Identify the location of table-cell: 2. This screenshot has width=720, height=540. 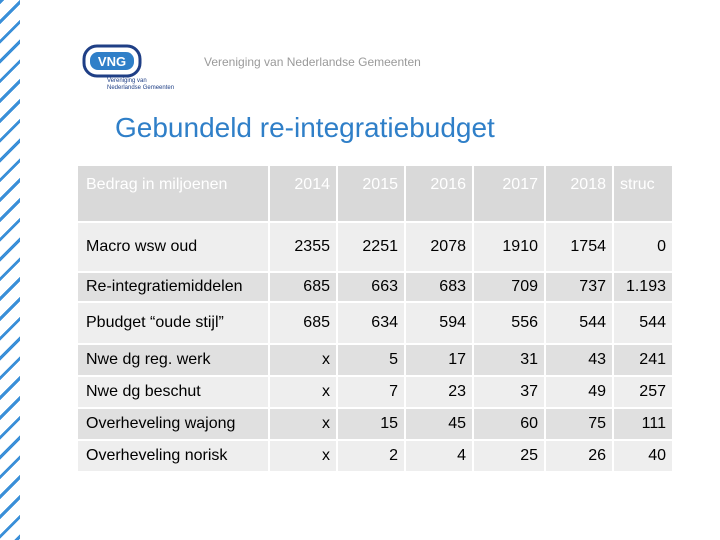
(371, 456).